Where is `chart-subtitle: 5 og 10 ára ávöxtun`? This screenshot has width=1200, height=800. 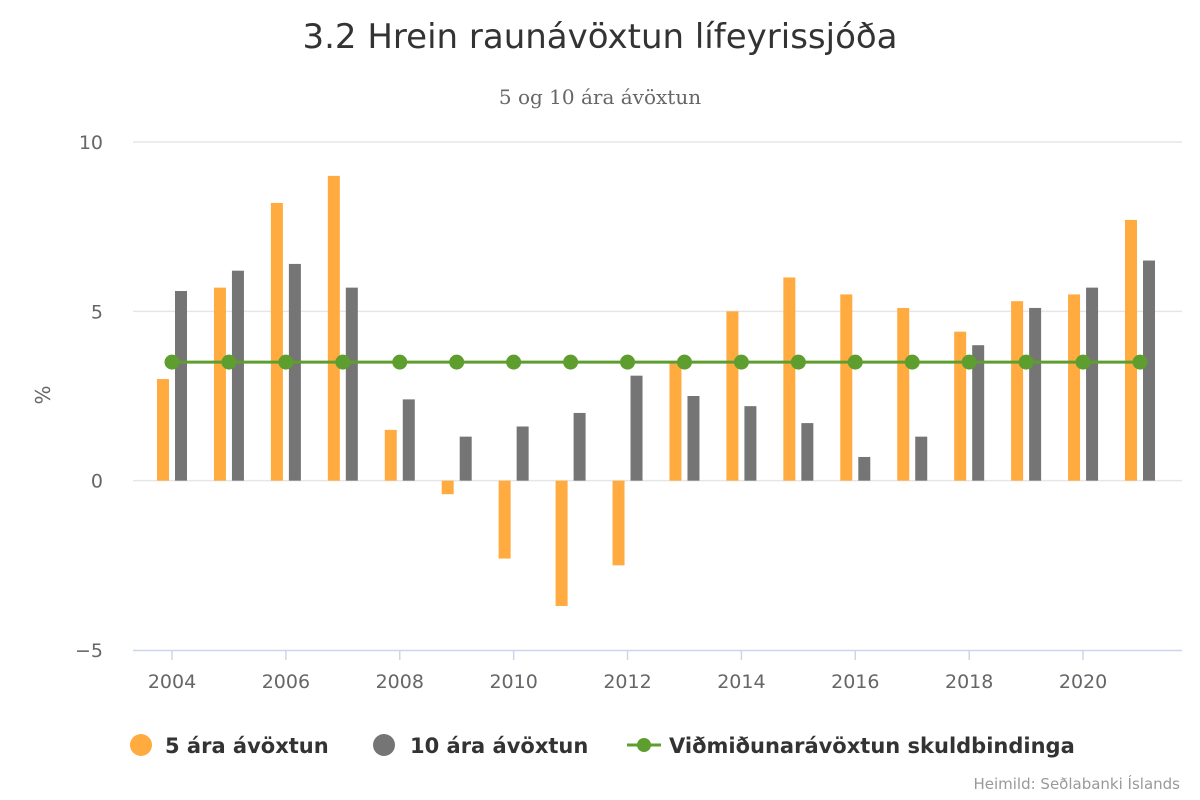 chart-subtitle: 5 og 10 ára ávöxtun is located at coordinates (600, 97).